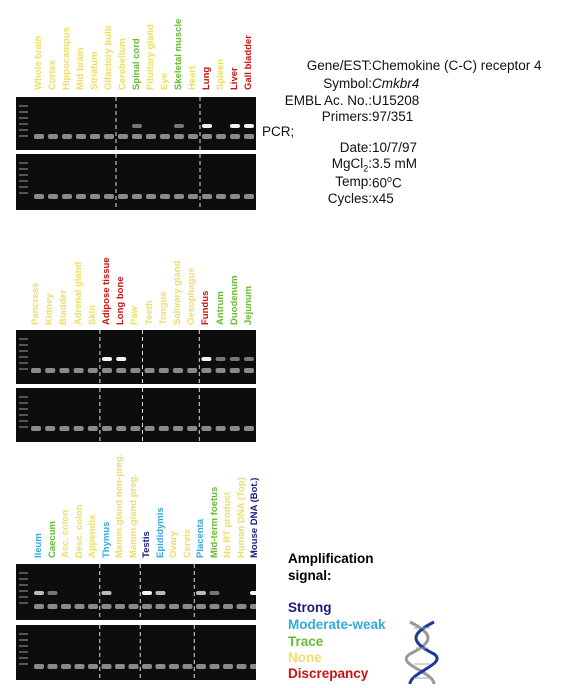 This screenshot has height=688, width=570. What do you see at coordinates (52, 539) in the screenshot?
I see `lane-label: Caecum` at bounding box center [52, 539].